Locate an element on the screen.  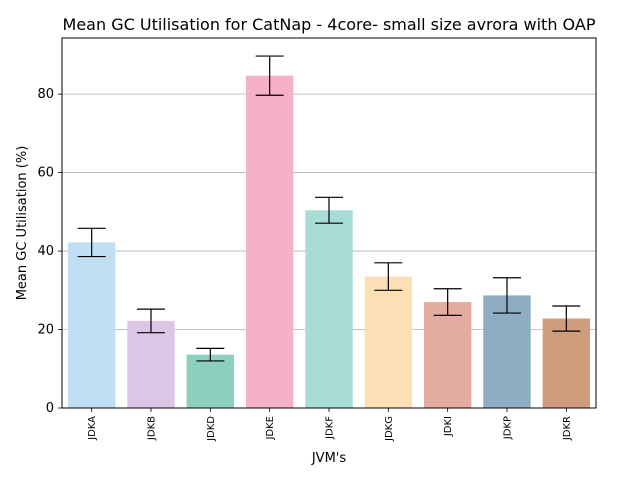
bar-jdke is located at coordinates (269, 241).